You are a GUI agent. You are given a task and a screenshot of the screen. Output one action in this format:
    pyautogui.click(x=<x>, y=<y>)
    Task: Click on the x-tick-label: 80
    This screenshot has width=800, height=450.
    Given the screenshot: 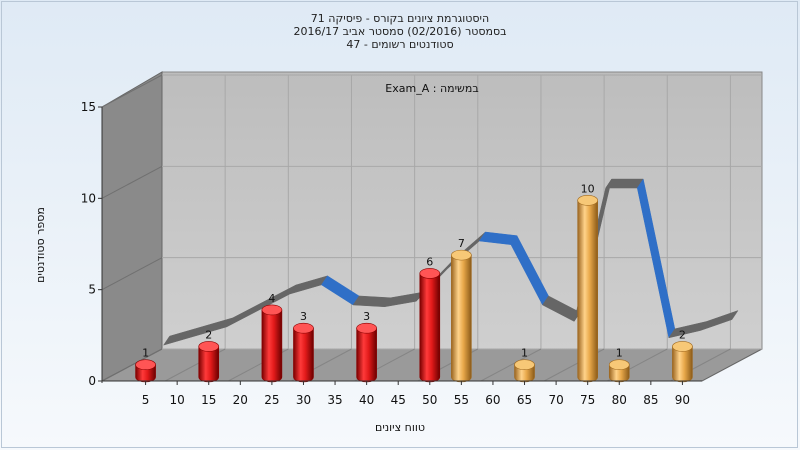 What is the action you would take?
    pyautogui.click(x=619, y=400)
    